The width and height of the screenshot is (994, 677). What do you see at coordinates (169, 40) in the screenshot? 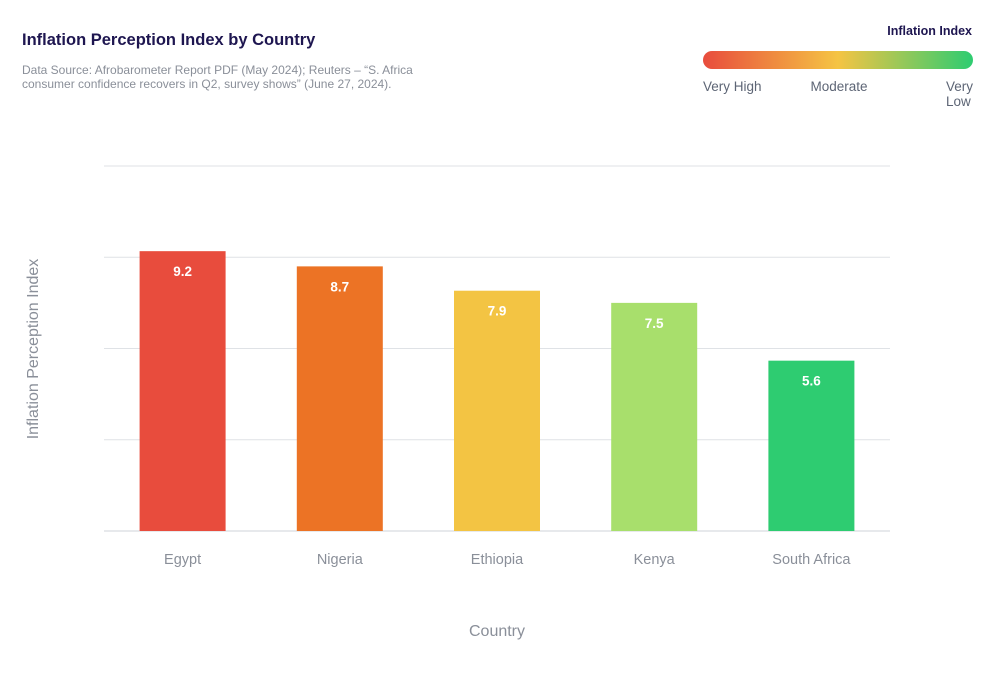
I see `chart-title: Inflation Perception Index by Country` at bounding box center [169, 40].